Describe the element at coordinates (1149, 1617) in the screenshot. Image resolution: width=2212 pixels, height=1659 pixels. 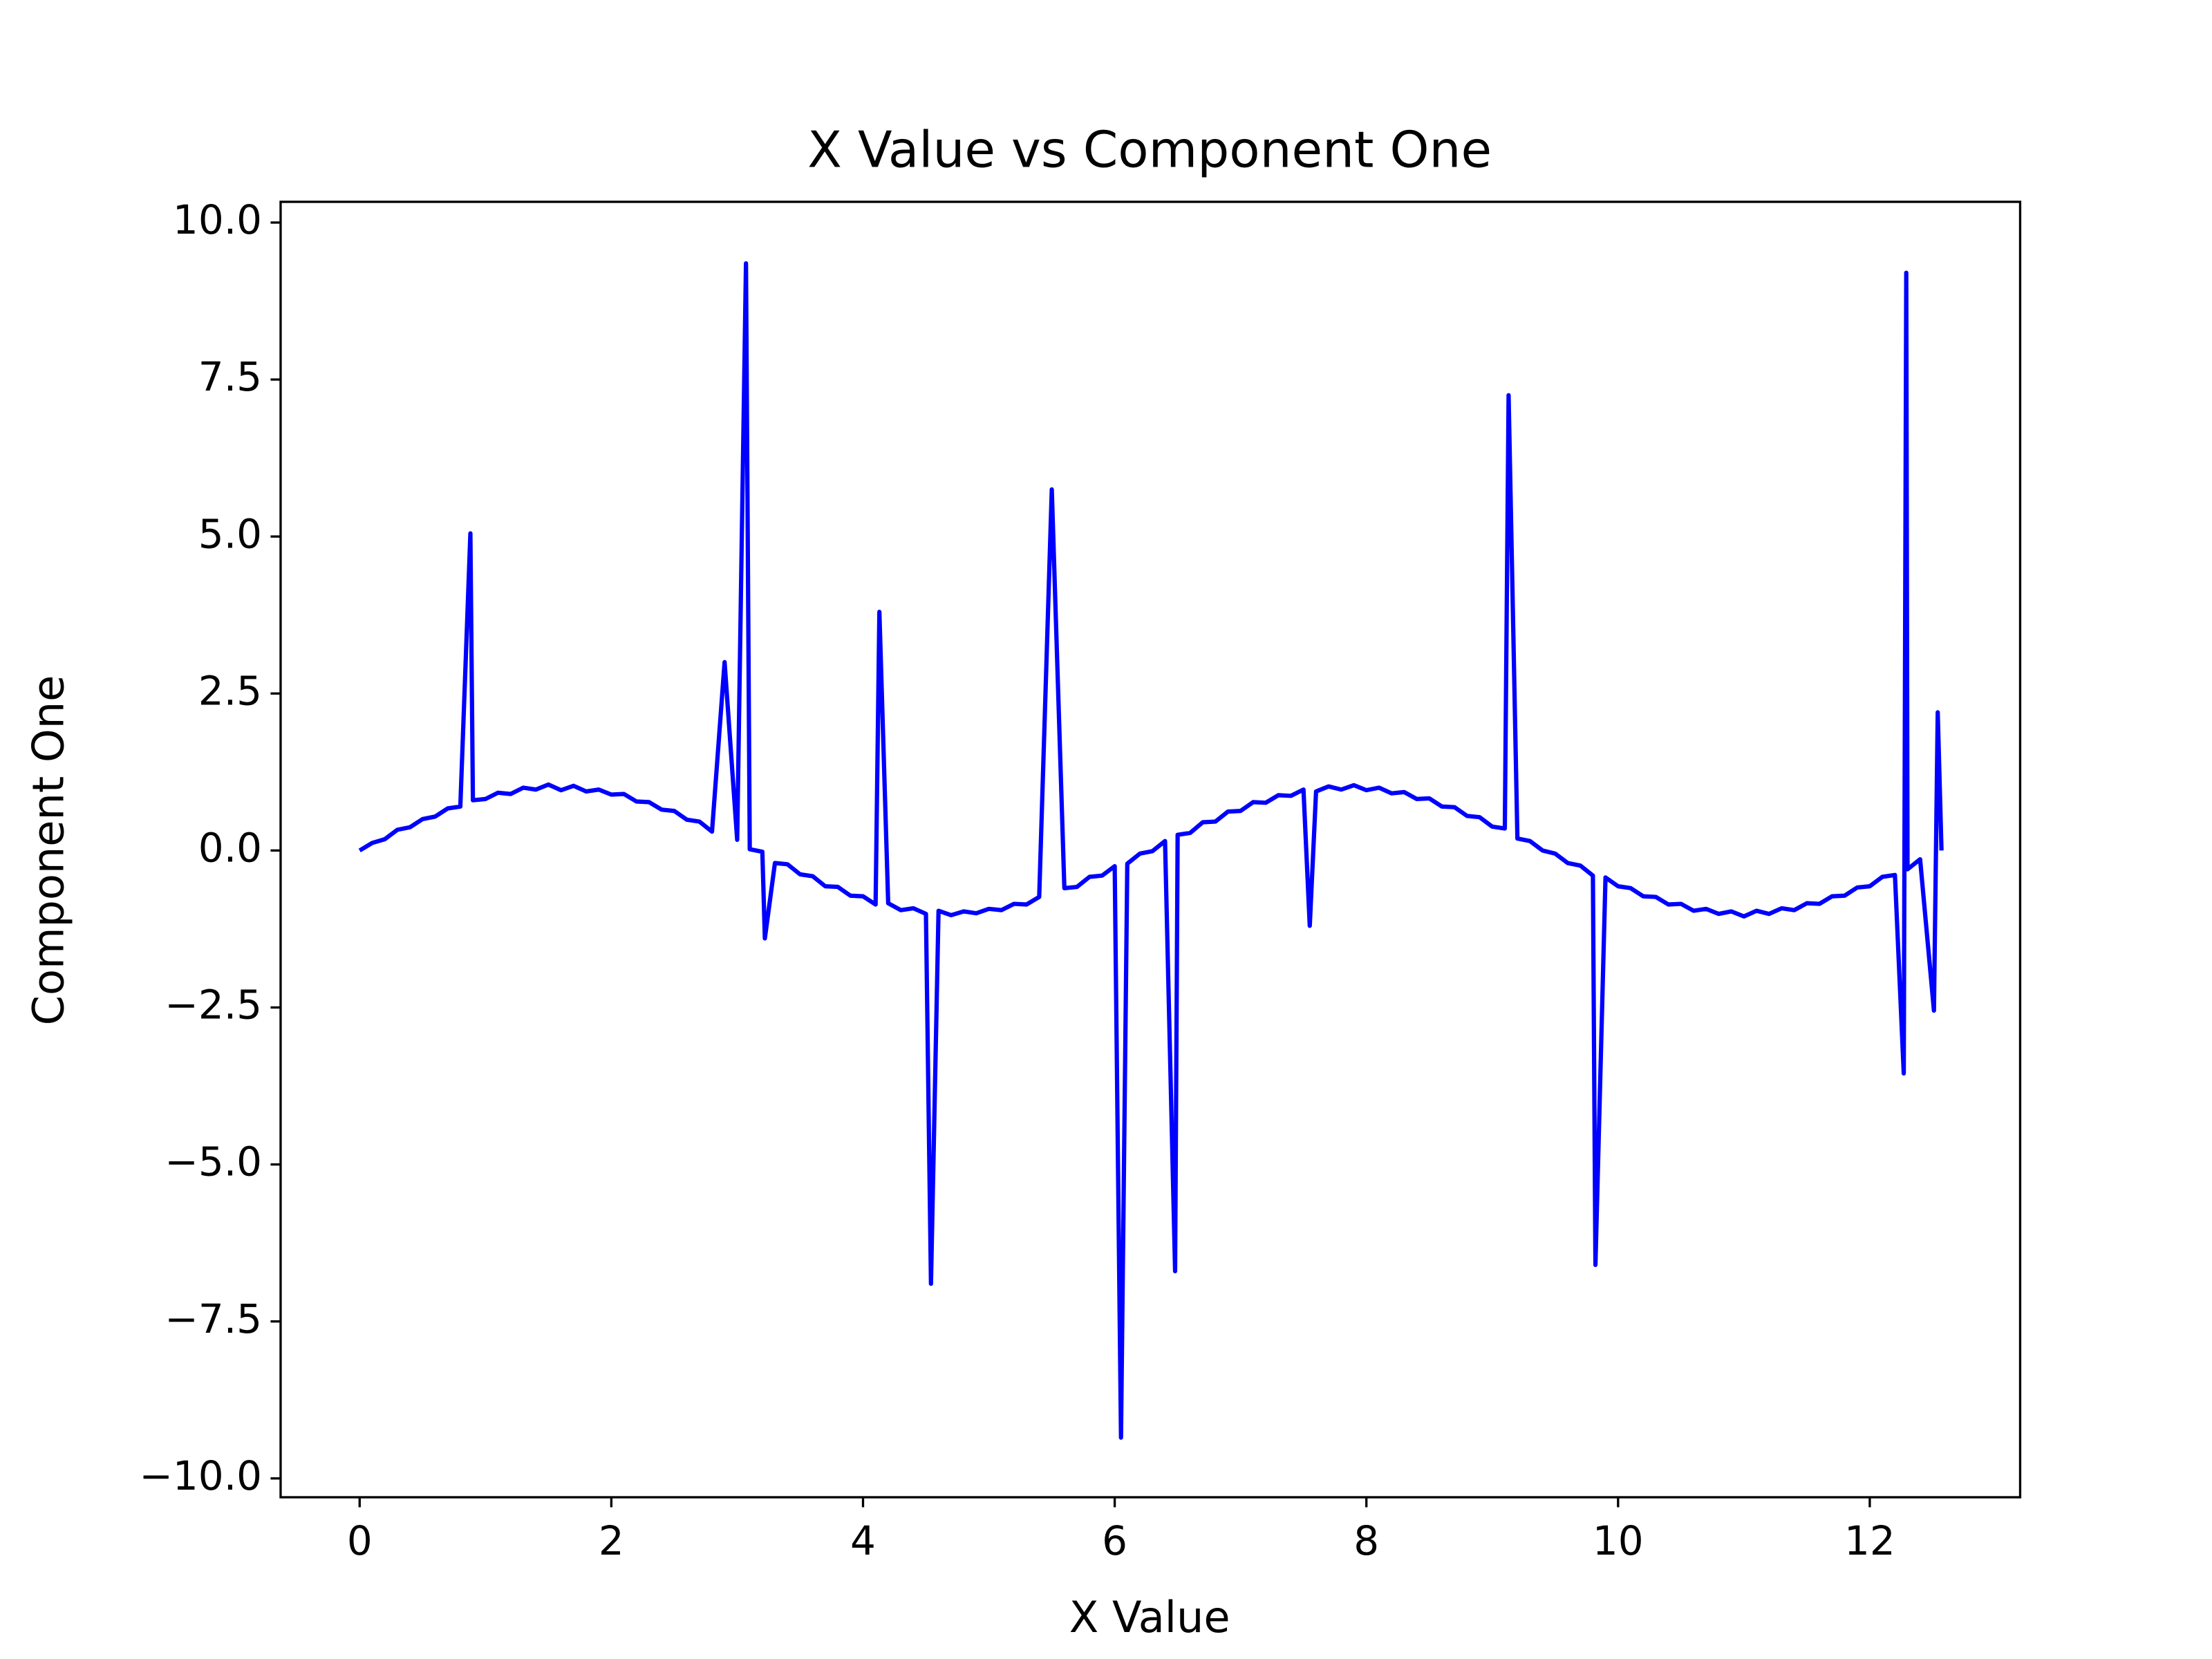
I see `x-axis-label: X Value` at that location.